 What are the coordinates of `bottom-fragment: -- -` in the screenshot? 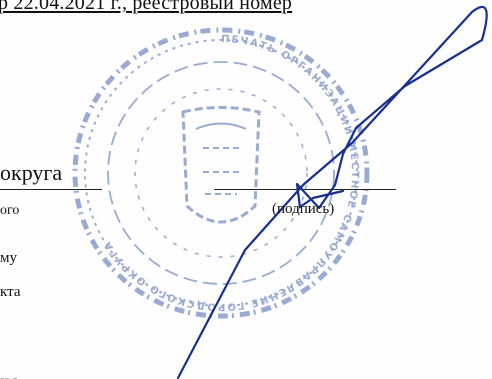 It's located at (9, 375).